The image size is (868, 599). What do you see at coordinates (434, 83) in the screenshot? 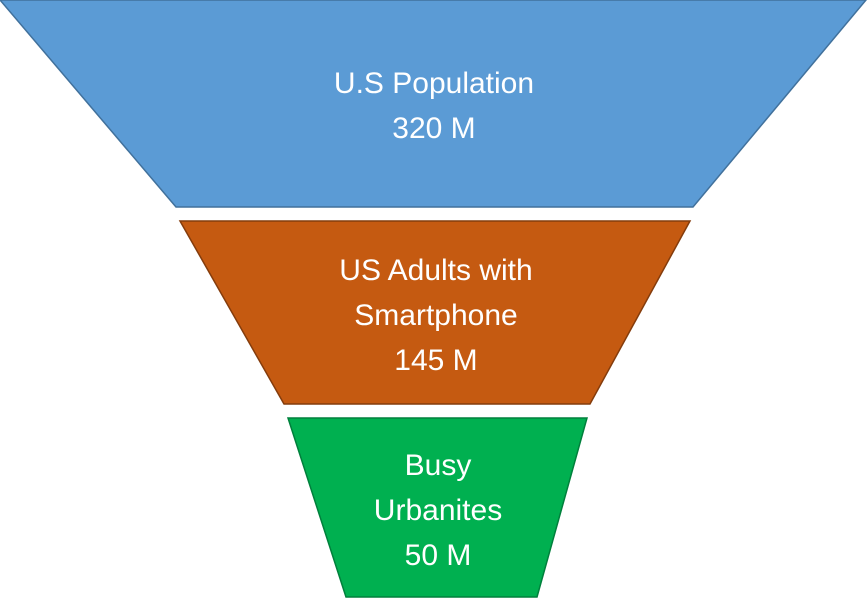
I see `funnel-stage-1-label-line-1: U.S Population` at bounding box center [434, 83].